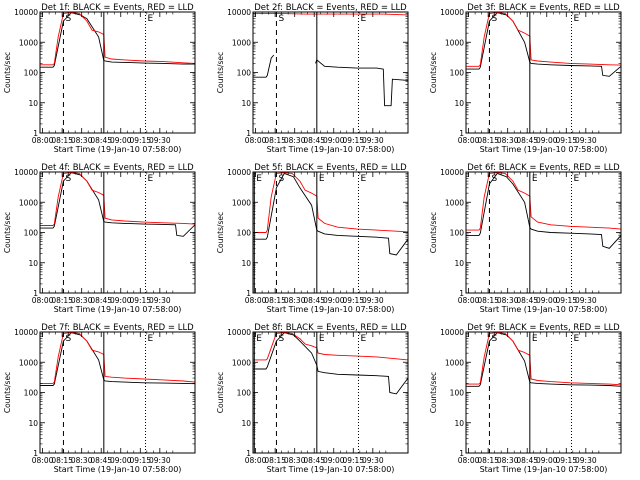 This screenshot has height=480, width=640. What do you see at coordinates (117, 168) in the screenshot?
I see `chart-title: Det 4f: BLACK = Events, RED = LLD` at bounding box center [117, 168].